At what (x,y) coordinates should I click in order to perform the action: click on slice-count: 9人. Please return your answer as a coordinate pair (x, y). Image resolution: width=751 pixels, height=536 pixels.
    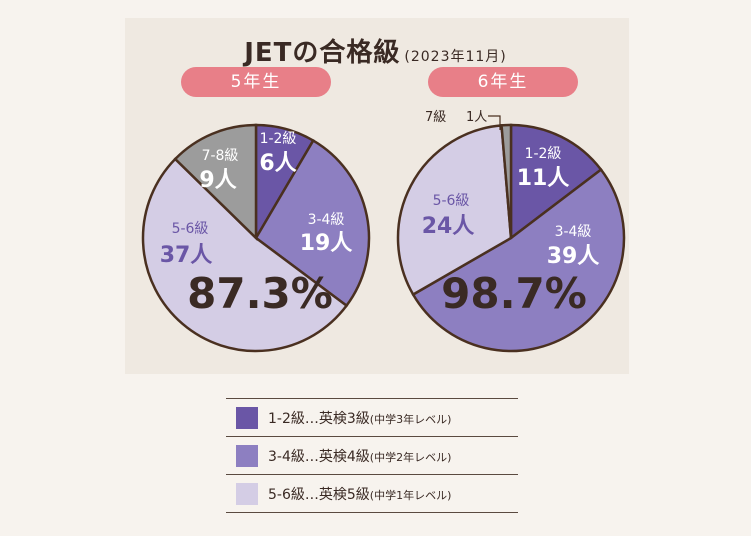
    Looking at the image, I should click on (217, 180).